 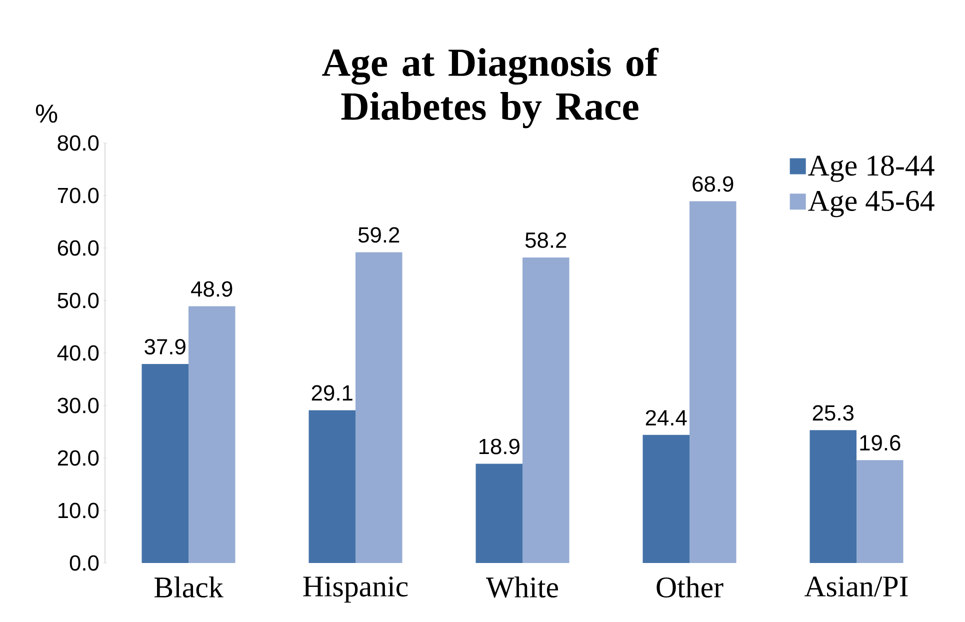 I want to click on legend-label: Age 45-64, so click(x=871, y=204).